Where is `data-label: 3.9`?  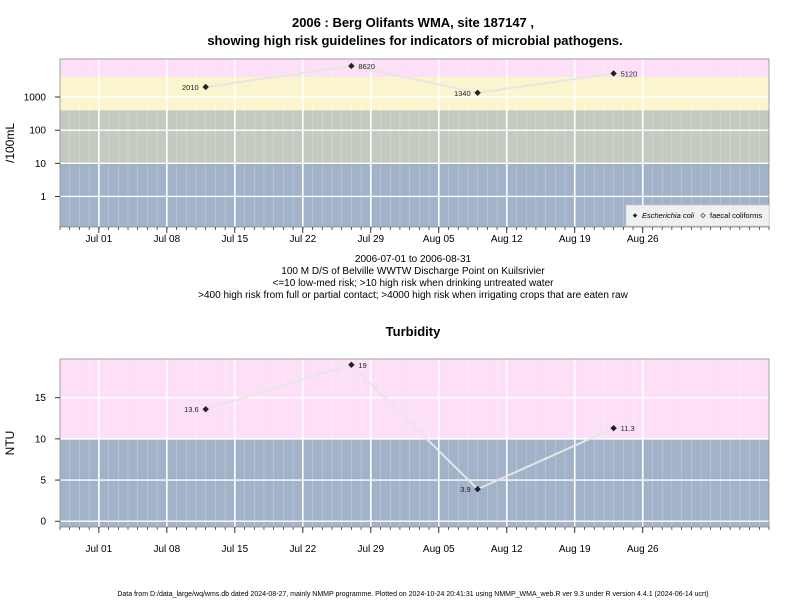 data-label: 3.9 is located at coordinates (465, 489).